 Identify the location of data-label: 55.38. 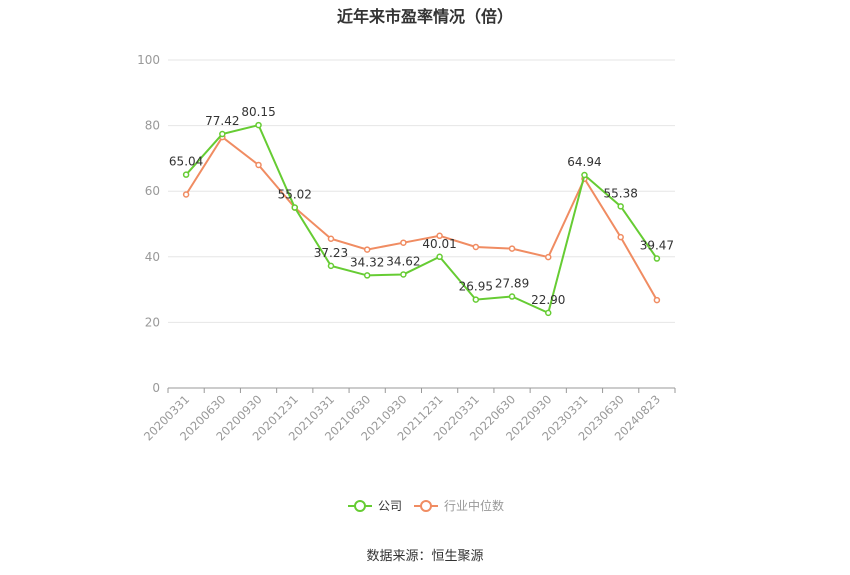
(620, 193).